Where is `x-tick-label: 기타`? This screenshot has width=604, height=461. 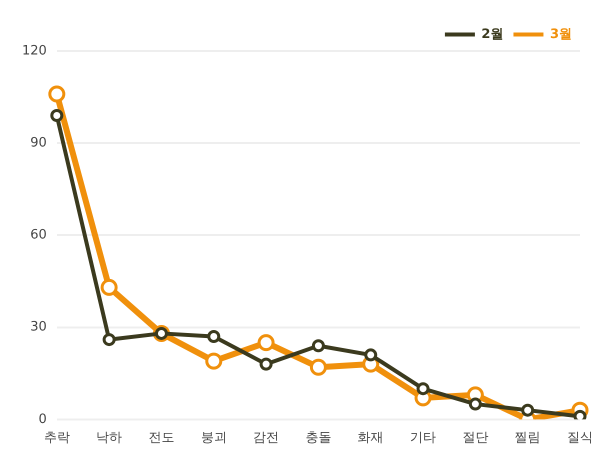
x-tick-label: 기타 is located at coordinates (423, 438).